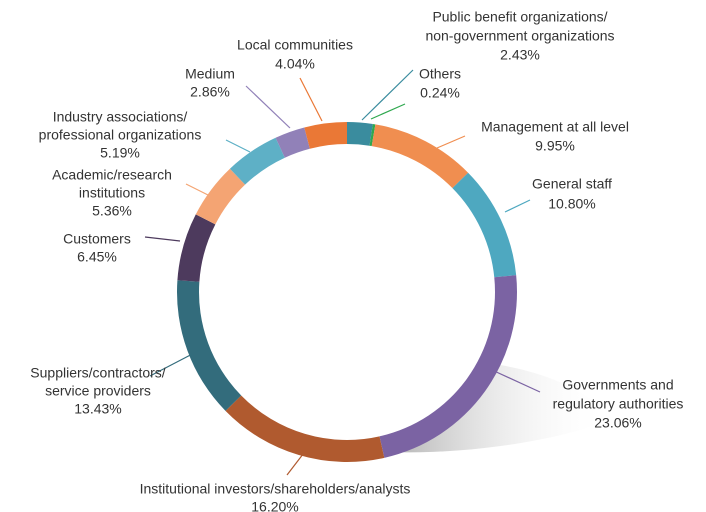 Image resolution: width=706 pixels, height=512 pixels. What do you see at coordinates (210, 74) in the screenshot?
I see `segment-label: Medium` at bounding box center [210, 74].